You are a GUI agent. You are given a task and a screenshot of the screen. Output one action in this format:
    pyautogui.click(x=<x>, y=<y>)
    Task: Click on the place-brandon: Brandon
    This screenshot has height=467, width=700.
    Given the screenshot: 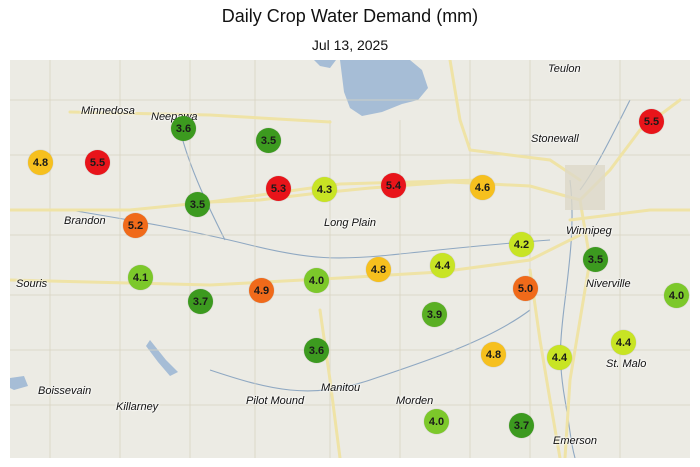 What is the action you would take?
    pyautogui.click(x=85, y=221)
    